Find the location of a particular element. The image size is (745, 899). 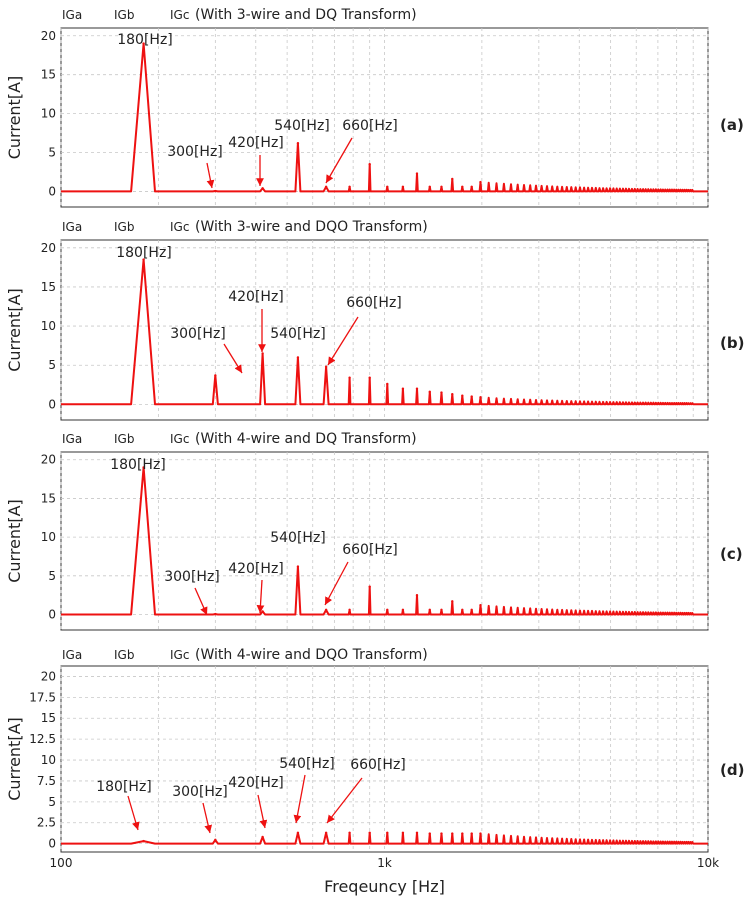

annotation-180hz: 180[Hz] is located at coordinates (138, 465).